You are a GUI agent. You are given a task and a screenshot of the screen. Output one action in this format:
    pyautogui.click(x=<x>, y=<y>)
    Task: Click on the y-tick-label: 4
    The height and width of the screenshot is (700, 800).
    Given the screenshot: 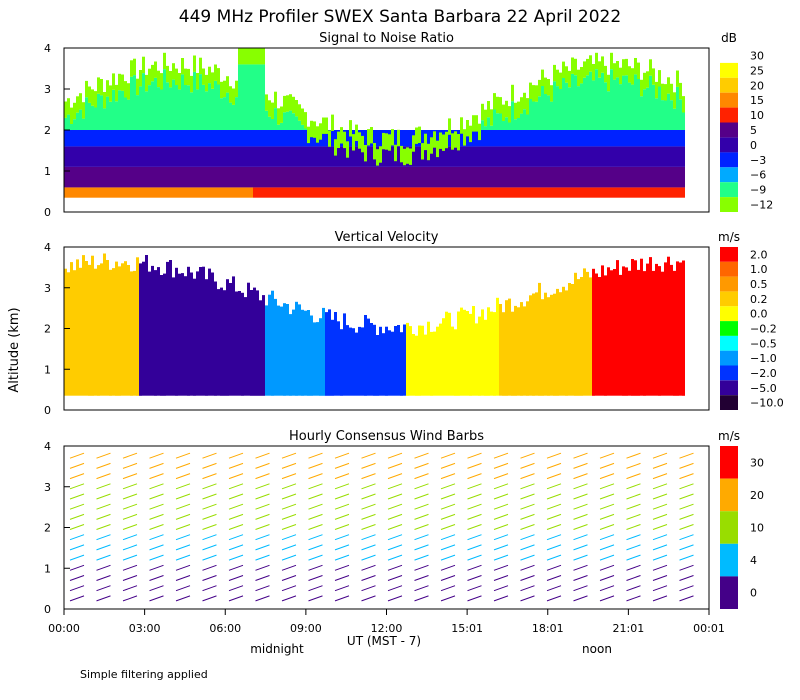 What is the action you would take?
    pyautogui.click(x=47, y=247)
    